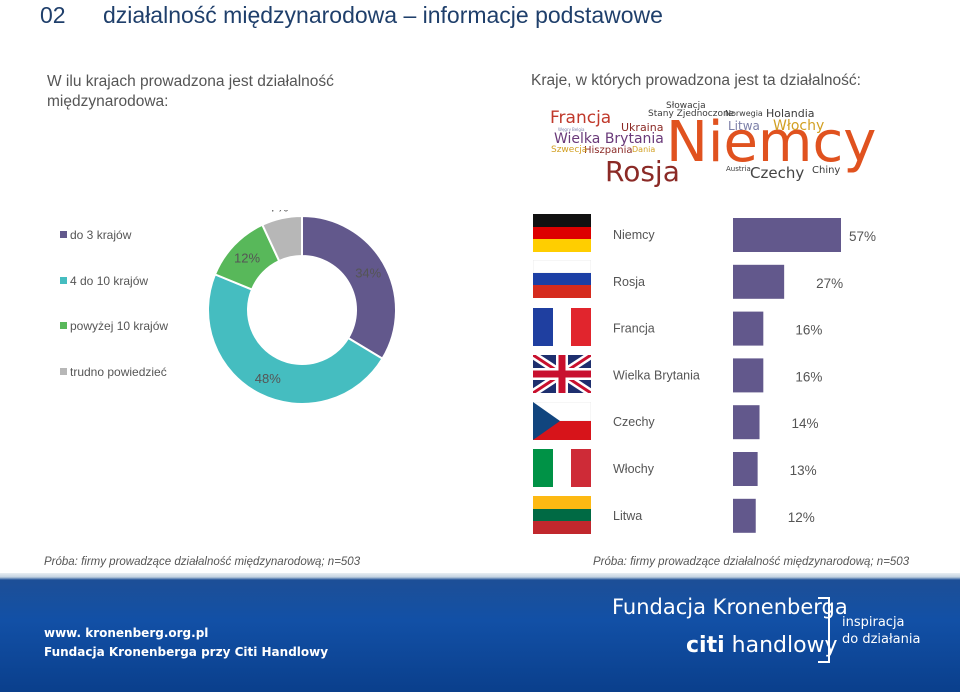  What do you see at coordinates (118, 372) in the screenshot?
I see `legend-label: trudno powiedzieć` at bounding box center [118, 372].